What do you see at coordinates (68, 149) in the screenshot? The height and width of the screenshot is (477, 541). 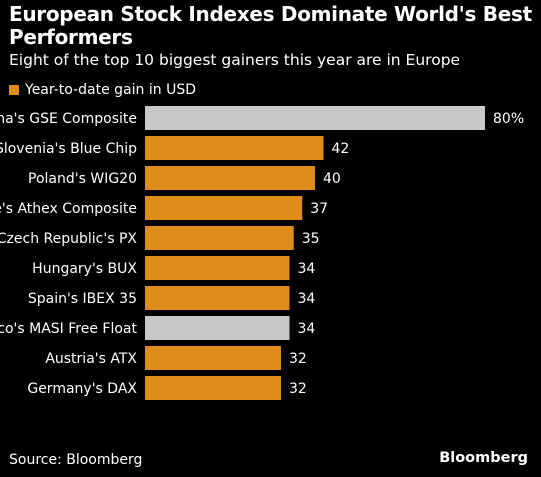 I see `category-label: Slovenia's Blue Chip` at bounding box center [68, 149].